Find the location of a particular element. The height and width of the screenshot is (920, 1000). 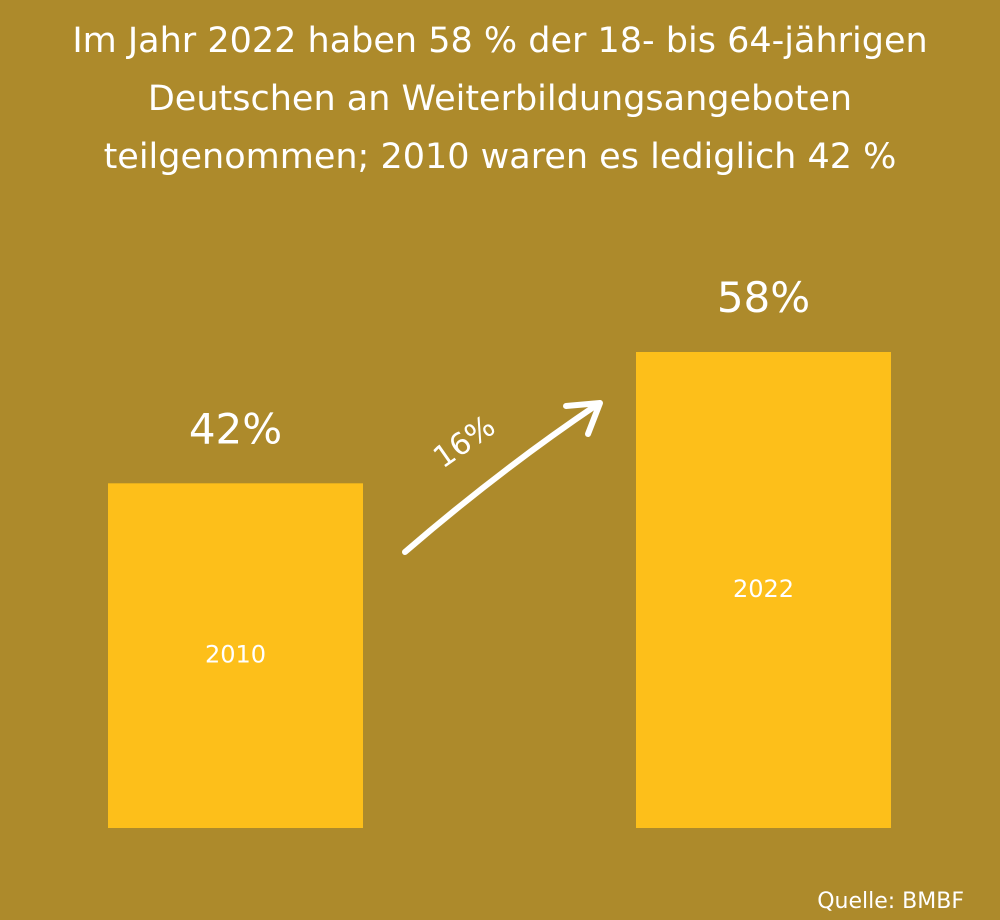

value-label: 42% is located at coordinates (235, 428).